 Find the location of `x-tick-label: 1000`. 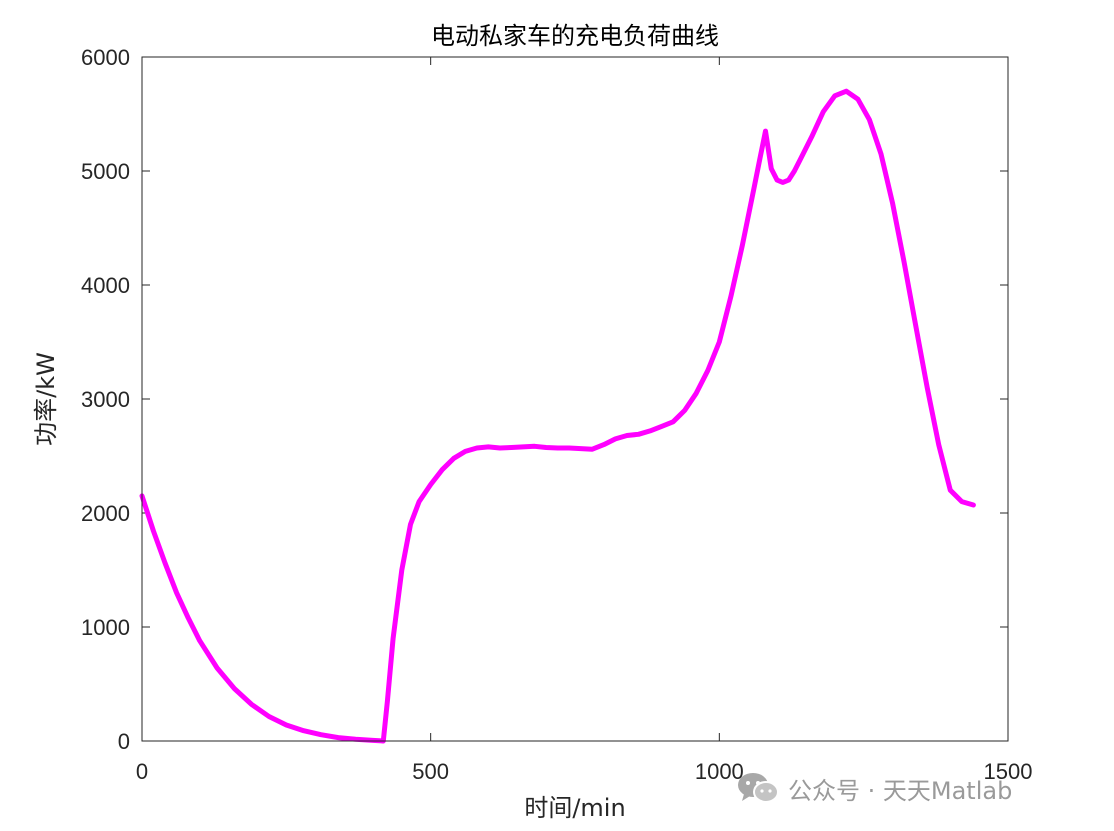

x-tick-label: 1000 is located at coordinates (719, 771).